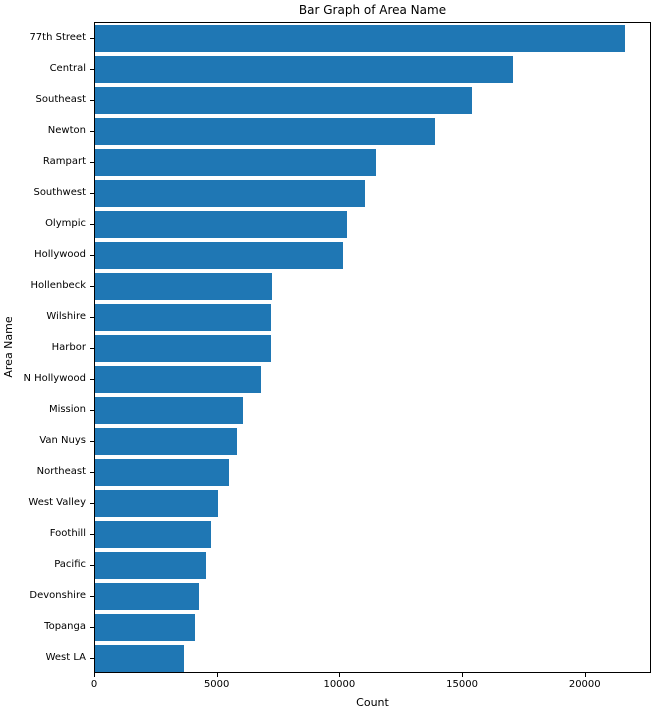 The width and height of the screenshot is (658, 716). Describe the element at coordinates (65, 657) in the screenshot. I see `y-tick-label: West LA` at that location.